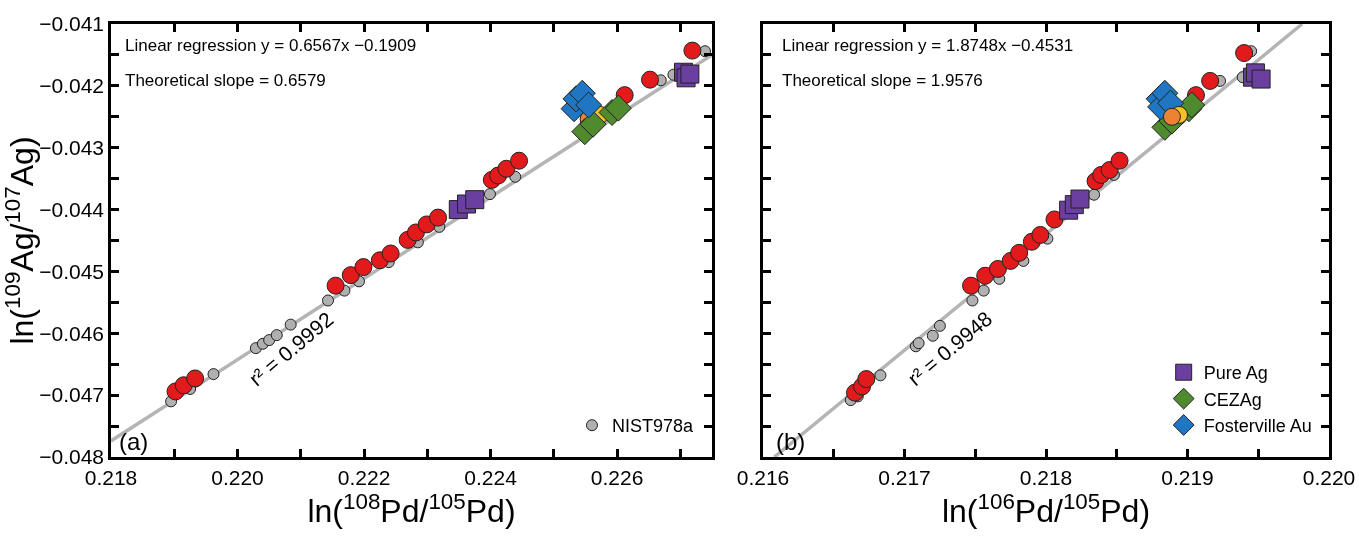 This screenshot has width=1359, height=537. What do you see at coordinates (1235, 373) in the screenshot?
I see `legend-label: Pure Ag` at bounding box center [1235, 373].